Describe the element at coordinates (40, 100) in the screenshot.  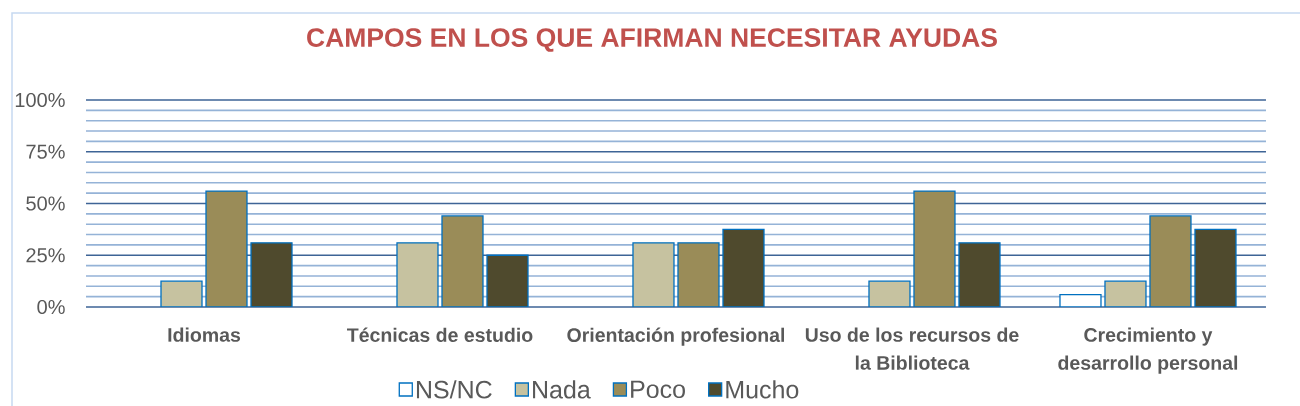
I see `y-tick-label: 100%` at that location.